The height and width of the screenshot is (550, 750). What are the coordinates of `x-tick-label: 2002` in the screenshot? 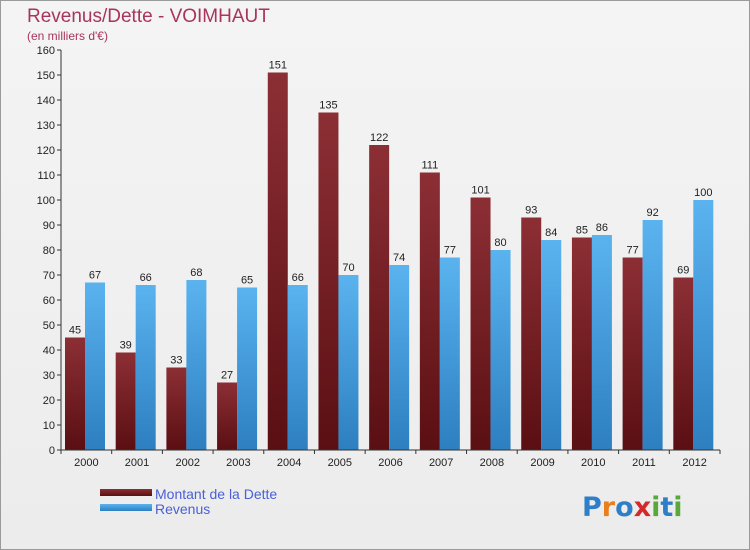 It's located at (187, 463).